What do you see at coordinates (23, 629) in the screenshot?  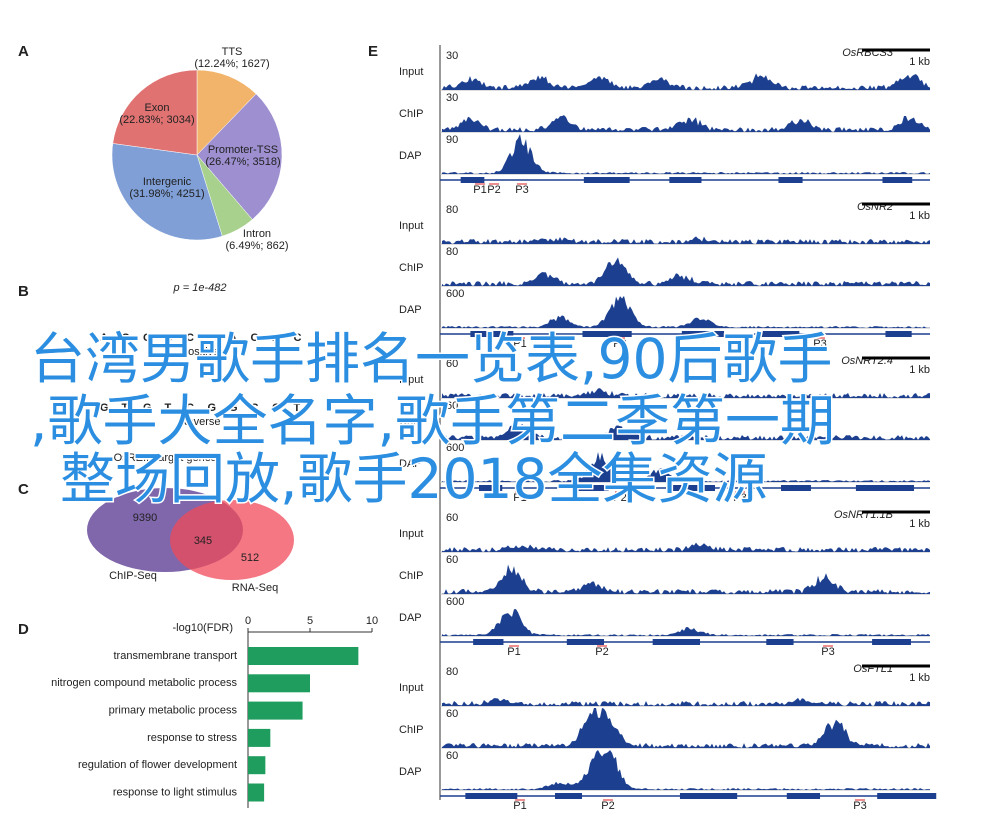 I see `panel-label: D` at bounding box center [23, 629].